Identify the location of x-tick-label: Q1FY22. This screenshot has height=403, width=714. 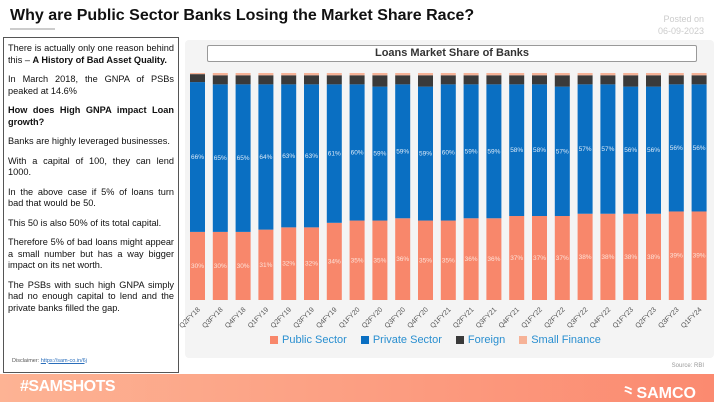
(532, 317).